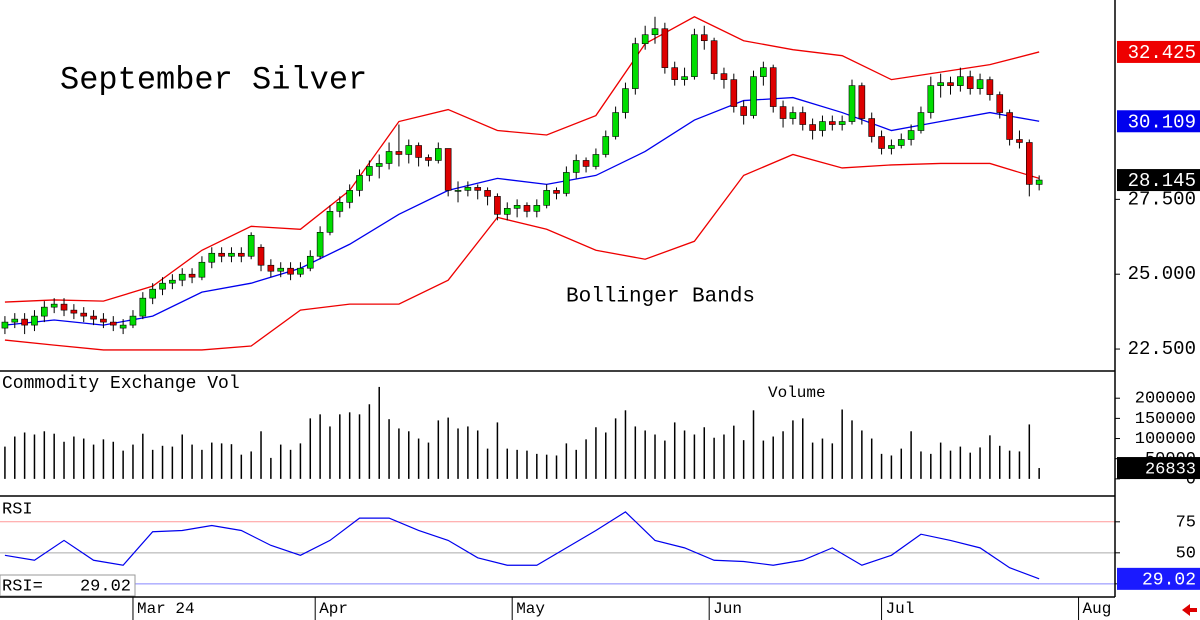 The height and width of the screenshot is (620, 1200). What do you see at coordinates (17, 509) in the screenshot?
I see `panel-title: RSI` at bounding box center [17, 509].